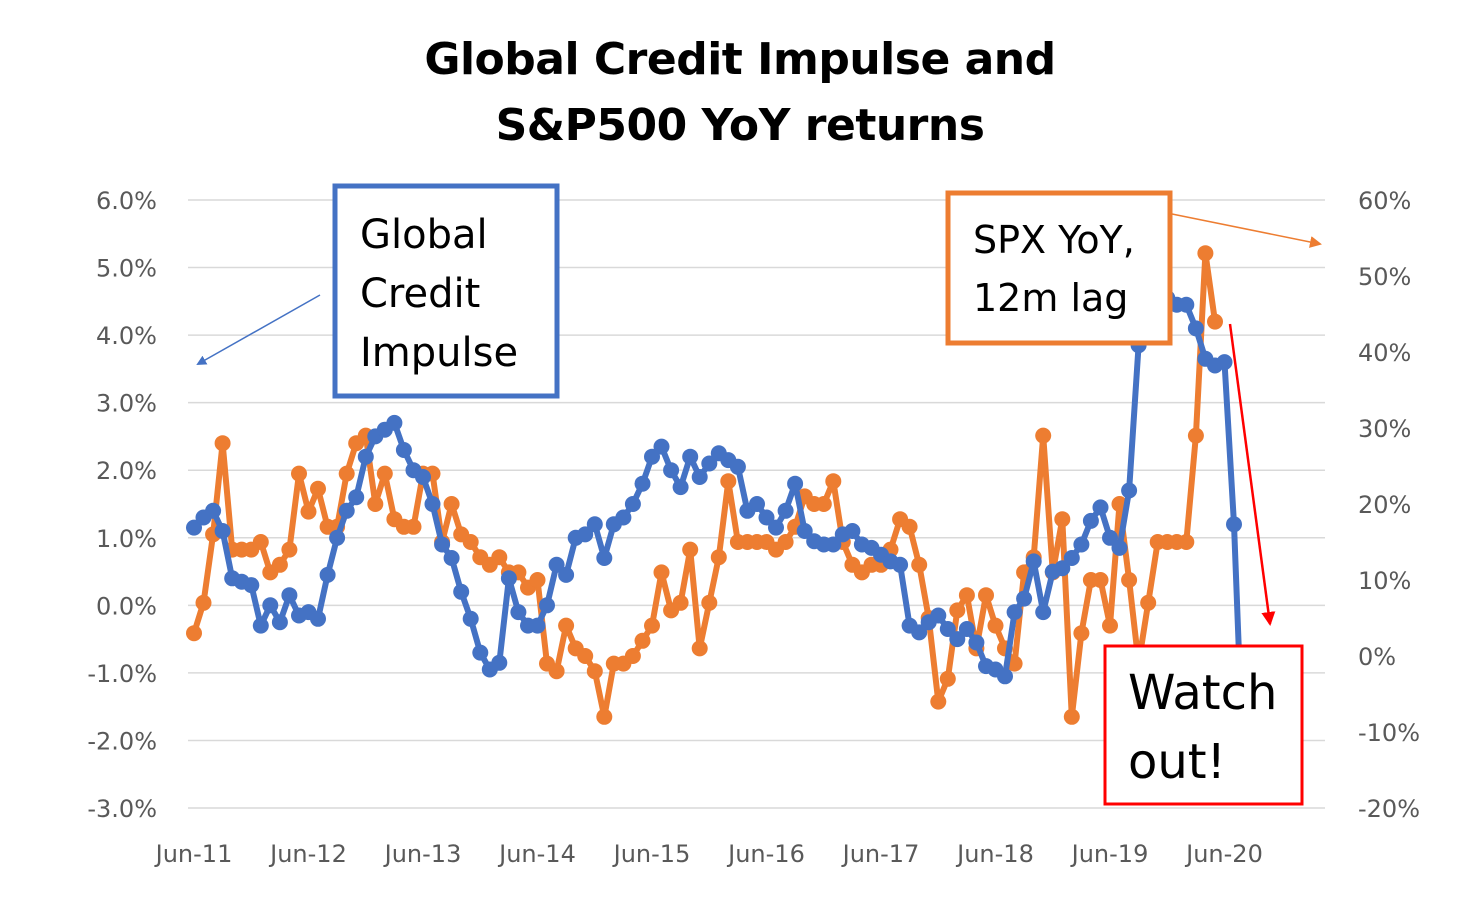 The width and height of the screenshot is (1480, 910). I want to click on watch-arrow, so click(1252, 474).